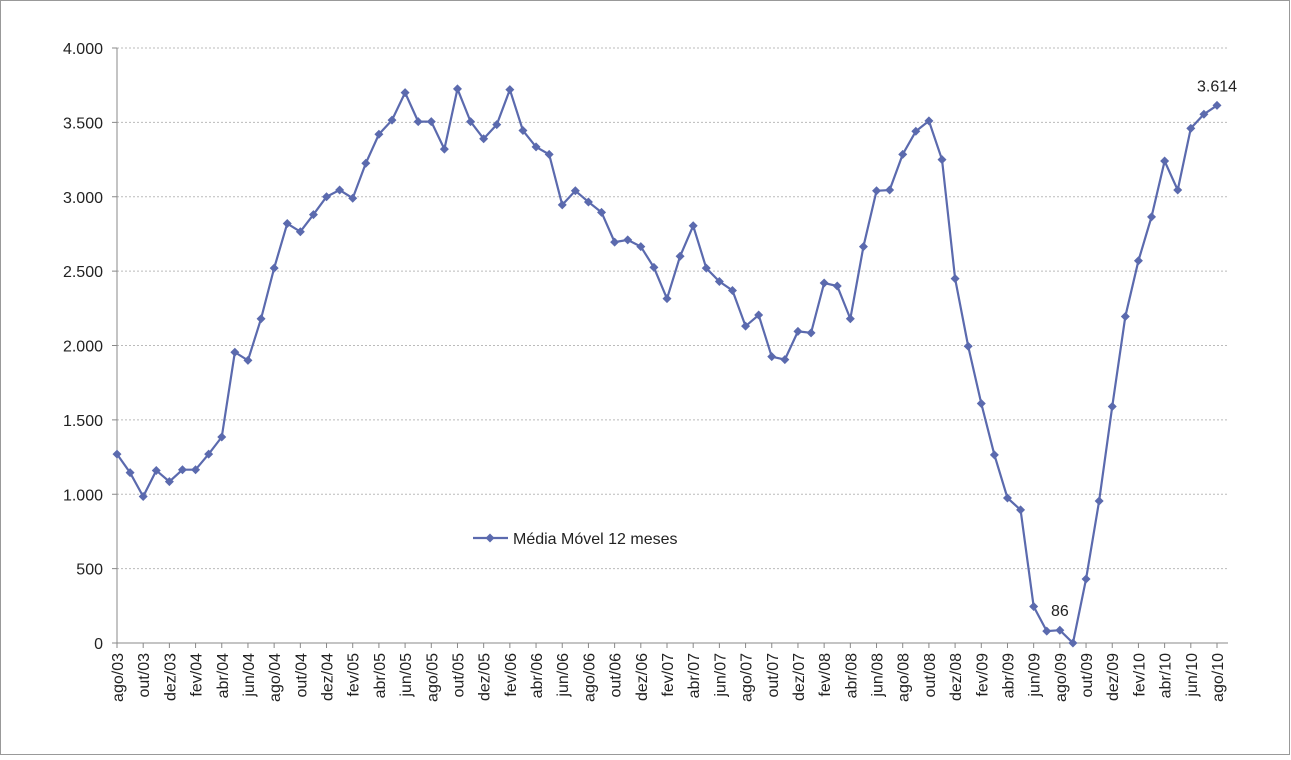 This screenshot has width=1291, height=760. Describe the element at coordinates (1113, 677) in the screenshot. I see `x-tick-label: dez/09` at that location.